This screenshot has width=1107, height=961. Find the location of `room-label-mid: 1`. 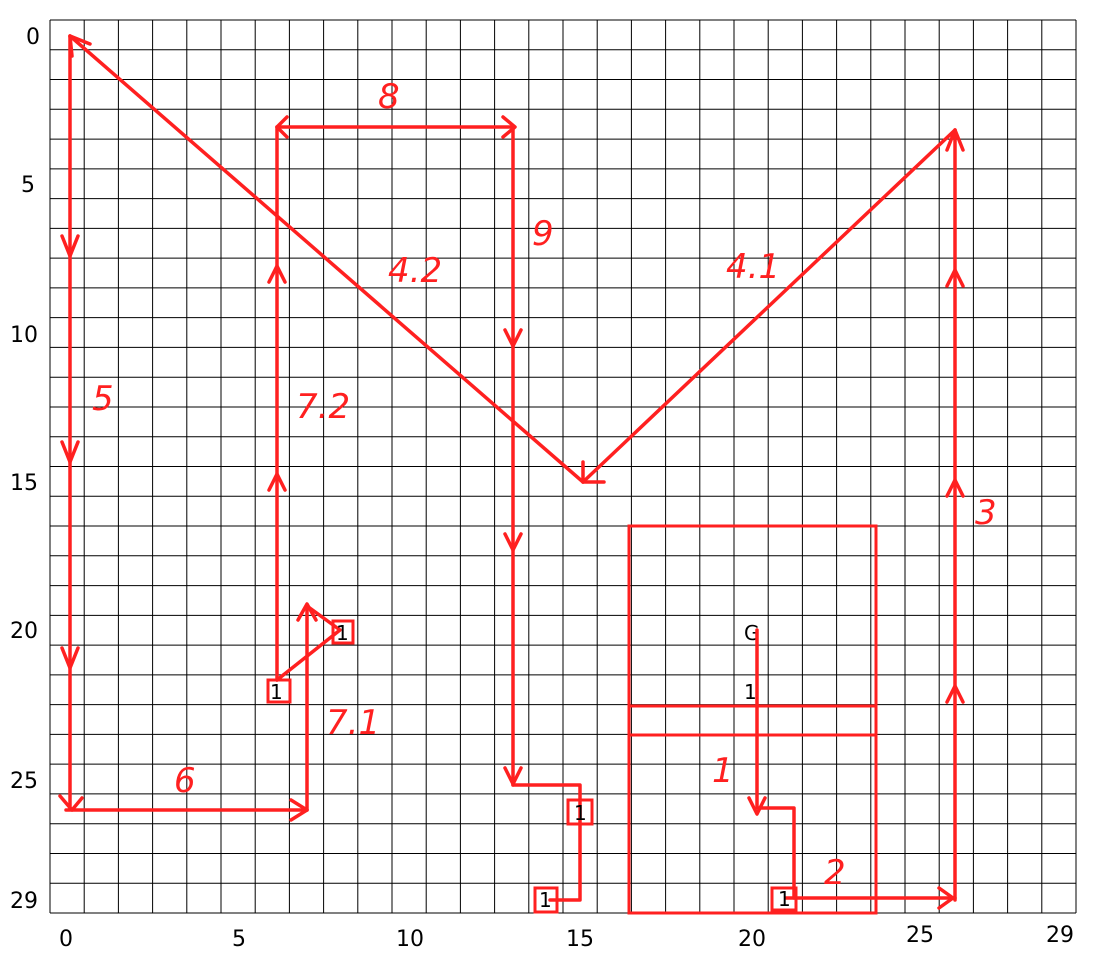

room-label-mid: 1 is located at coordinates (750, 692).